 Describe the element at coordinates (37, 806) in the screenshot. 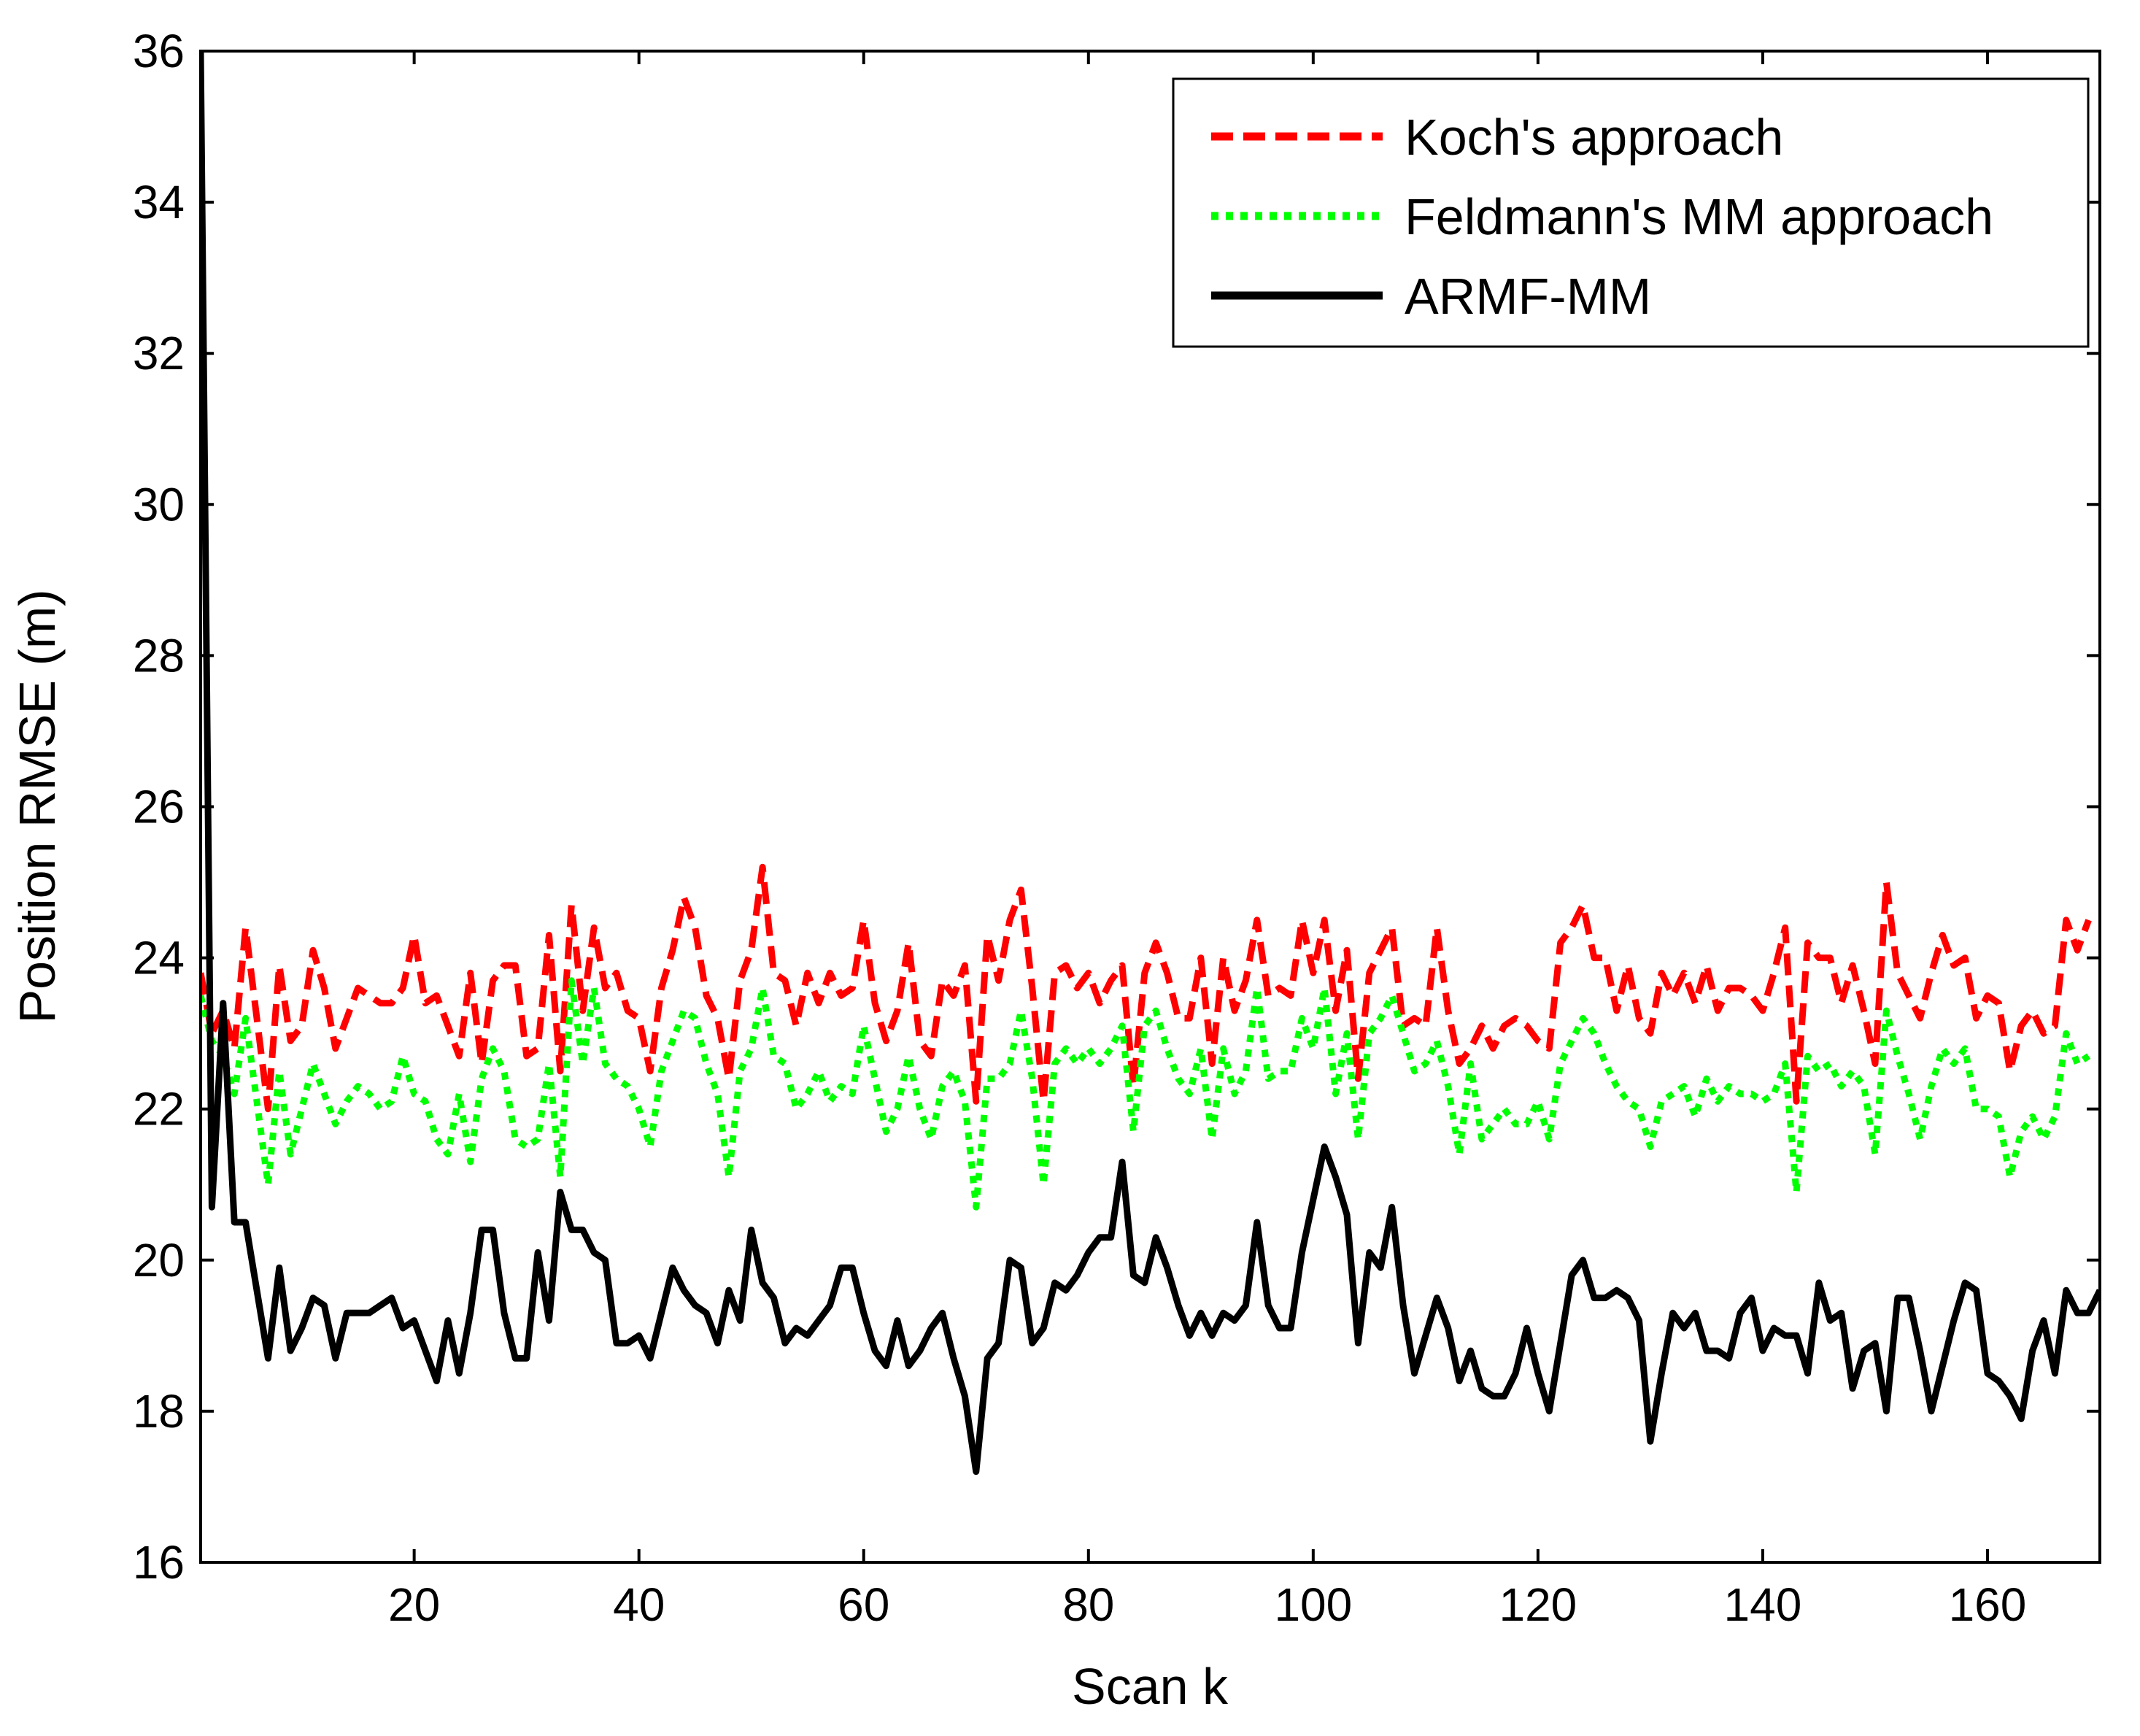

I see `y-axis-label: Position RMSE (m)` at that location.